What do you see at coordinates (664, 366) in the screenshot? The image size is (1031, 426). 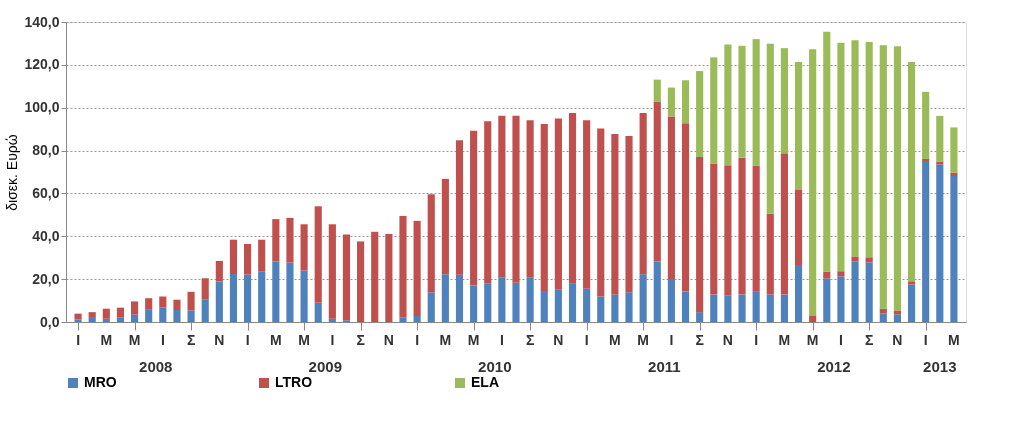 I see `text: 2011` at bounding box center [664, 366].